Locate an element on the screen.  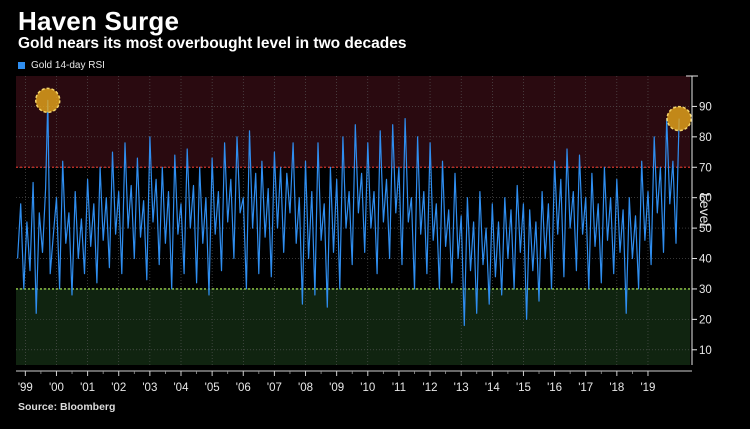
x-tick-label: '06 is located at coordinates (243, 388).